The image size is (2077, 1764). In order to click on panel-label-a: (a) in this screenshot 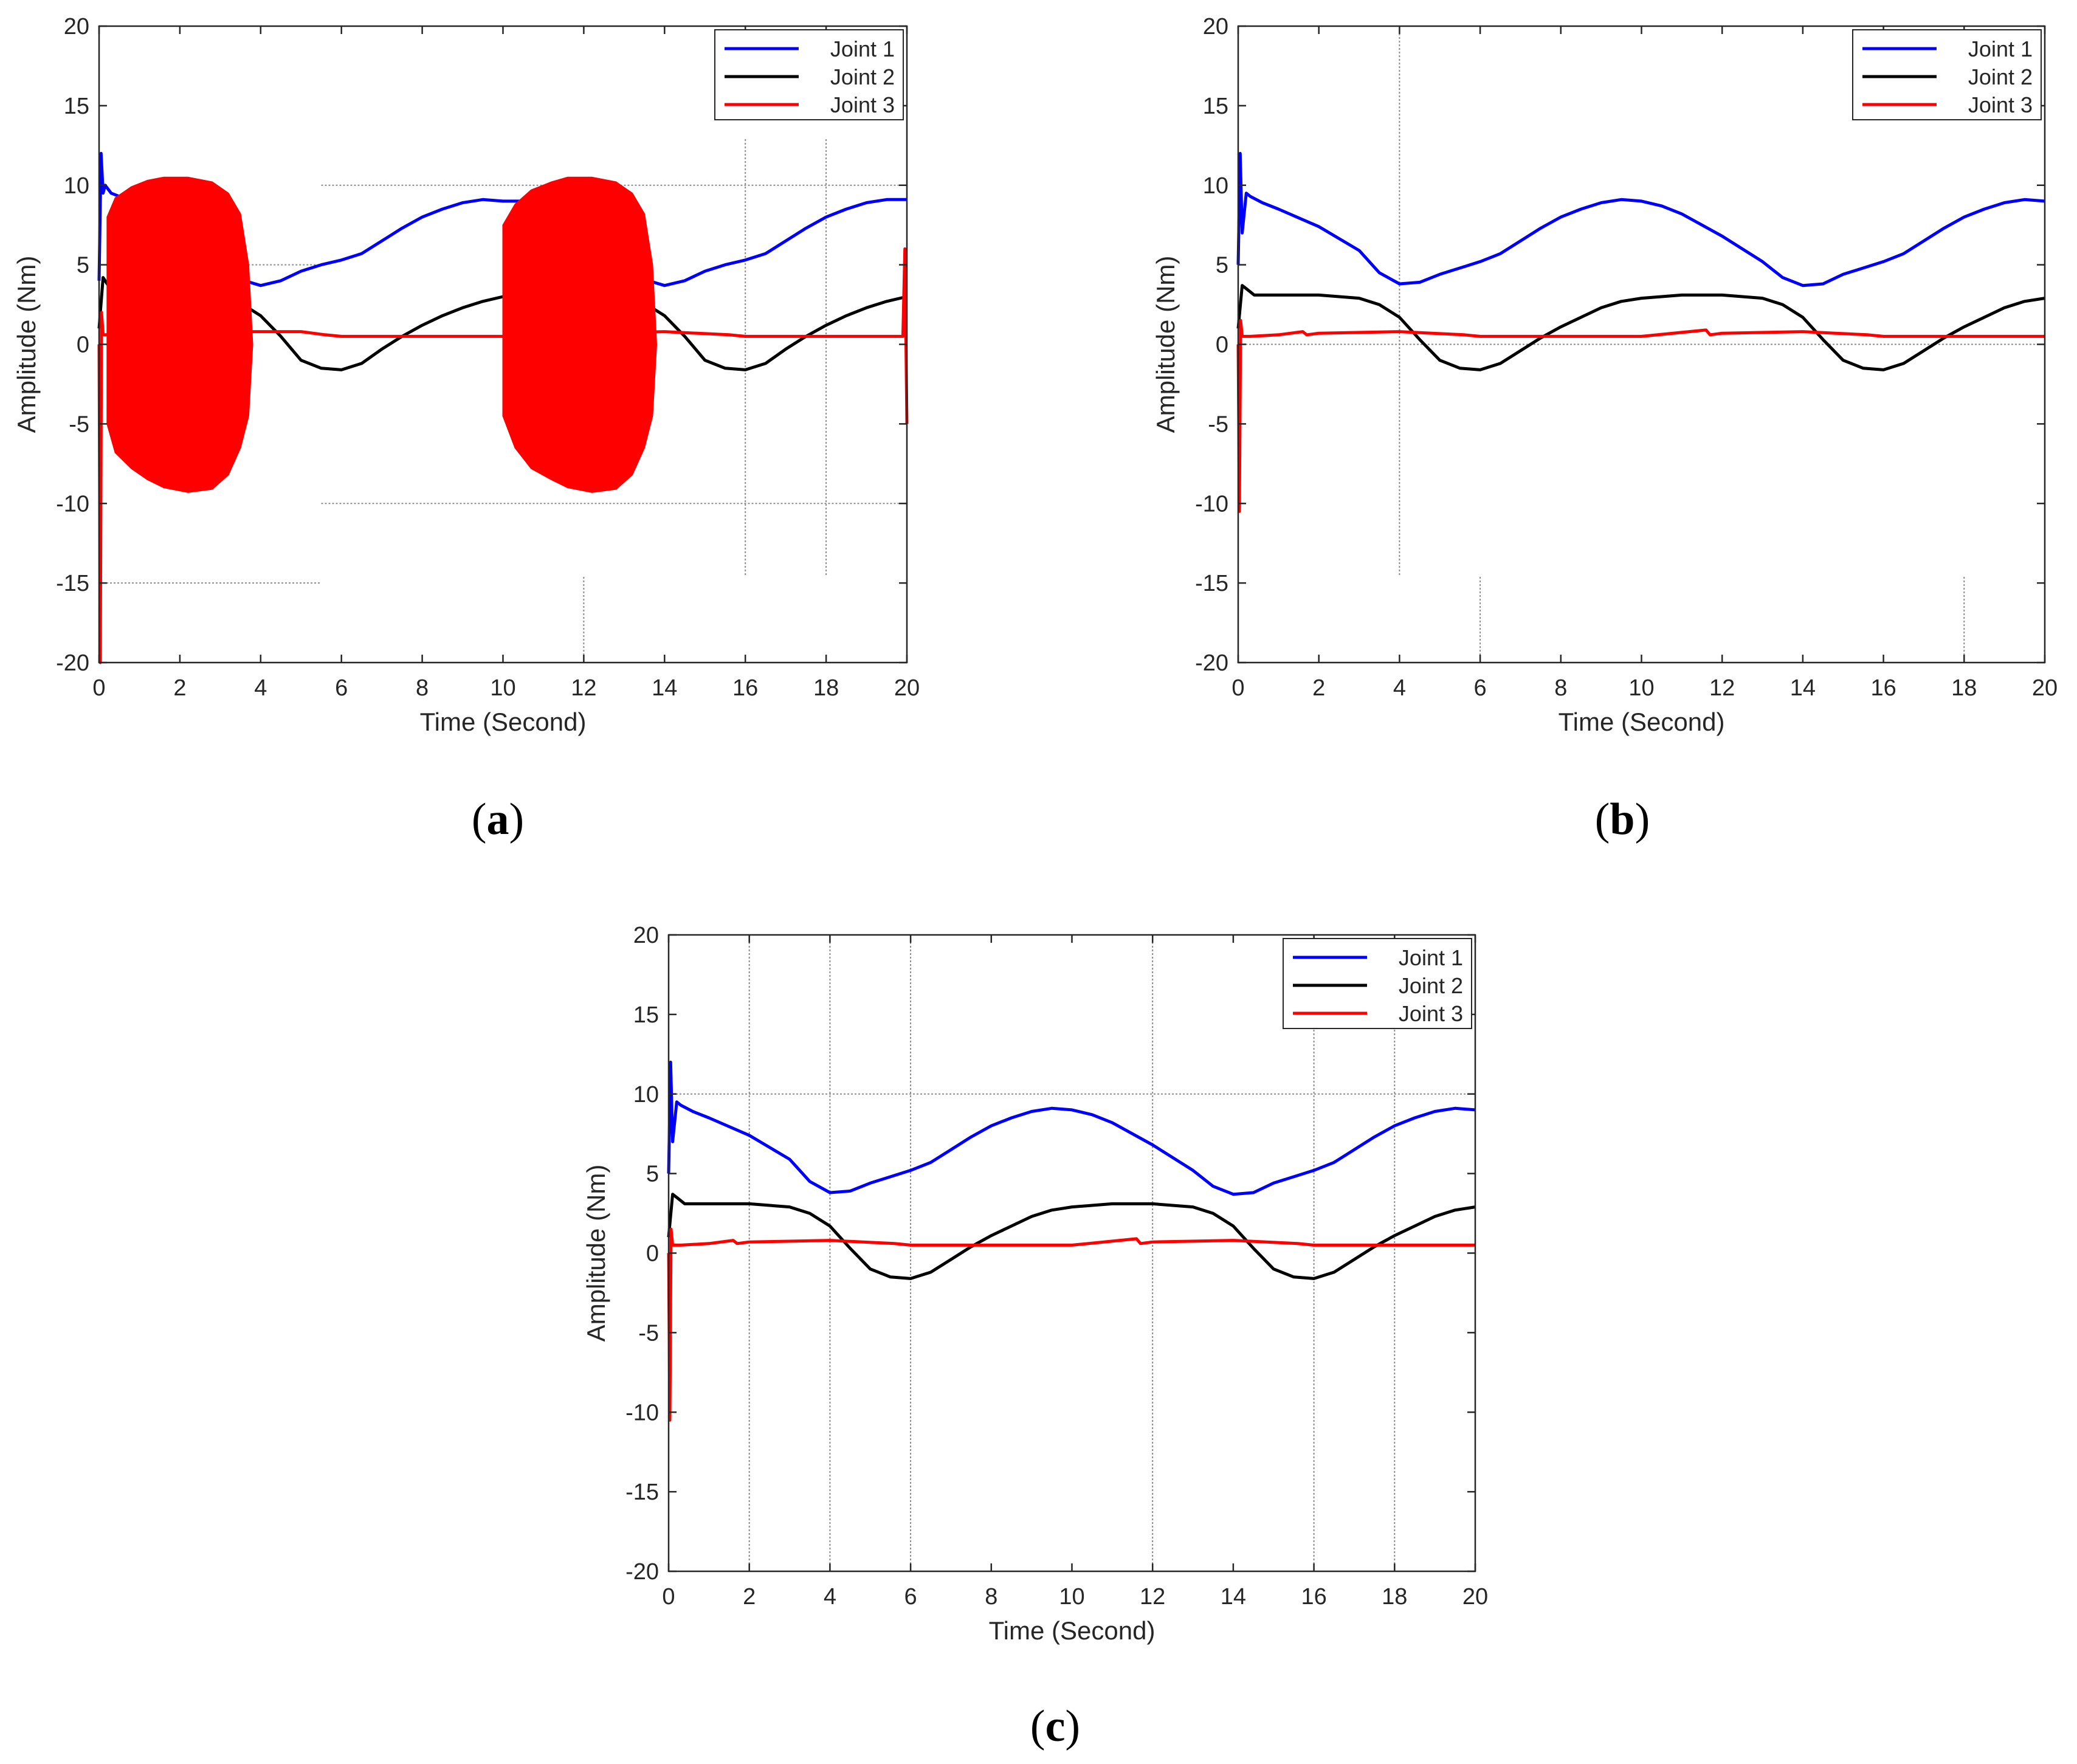, I will do `click(498, 819)`.